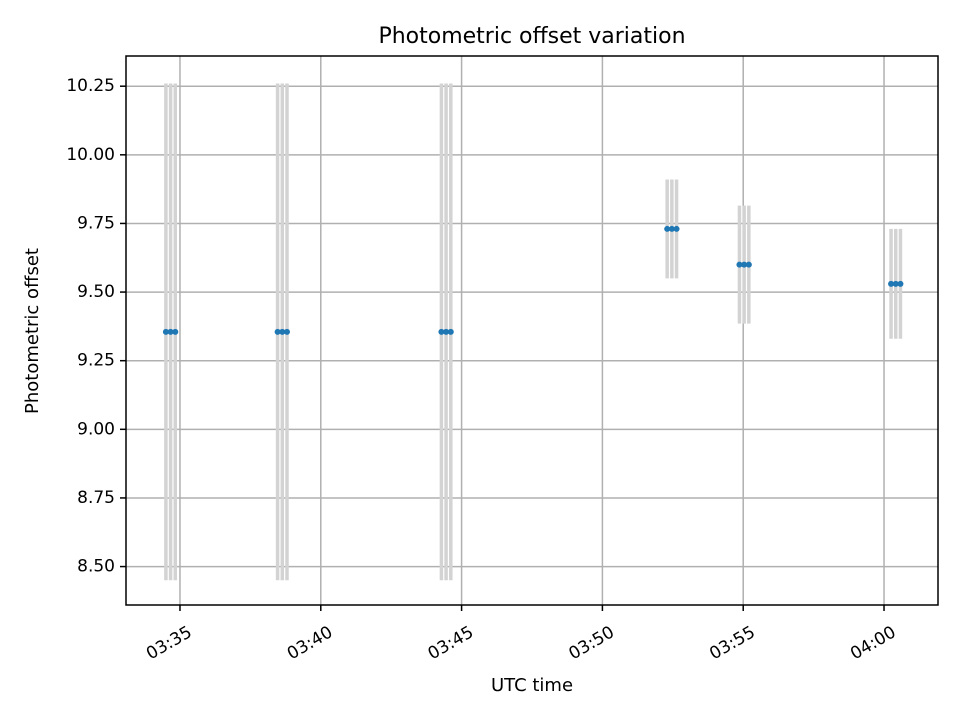 This screenshot has width=960, height=720. Describe the element at coordinates (873, 643) in the screenshot. I see `x-tick-label: 04:00` at that location.